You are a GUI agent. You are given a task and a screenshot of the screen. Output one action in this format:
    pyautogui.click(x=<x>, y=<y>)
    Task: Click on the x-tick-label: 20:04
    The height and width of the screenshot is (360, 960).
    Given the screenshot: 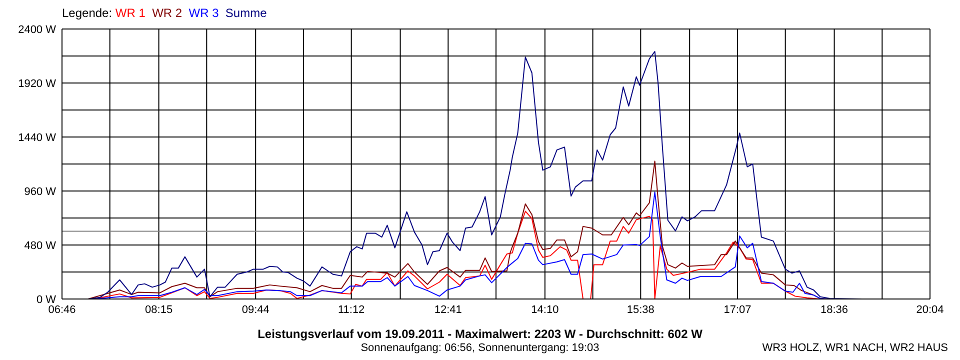 What is the action you would take?
    pyautogui.click(x=930, y=310)
    